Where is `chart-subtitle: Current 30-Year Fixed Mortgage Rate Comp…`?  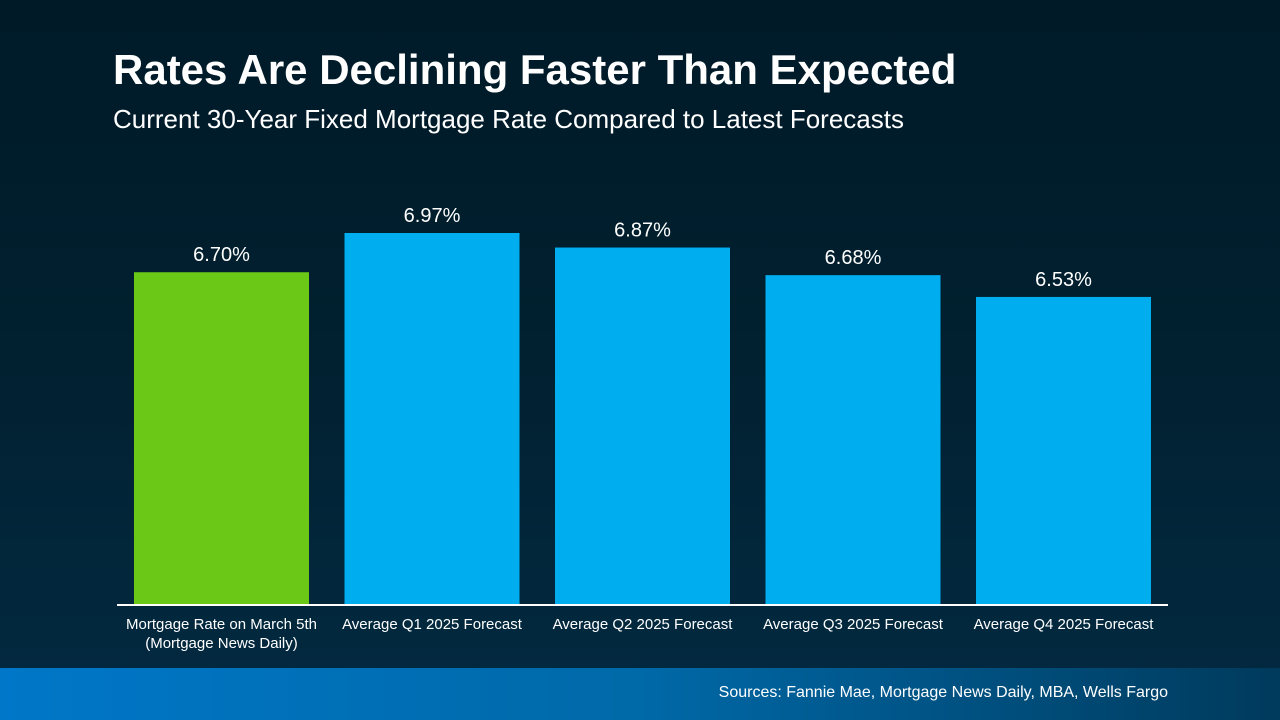 chart-subtitle: Current 30-Year Fixed Mortgage Rate Comp… is located at coordinates (508, 119).